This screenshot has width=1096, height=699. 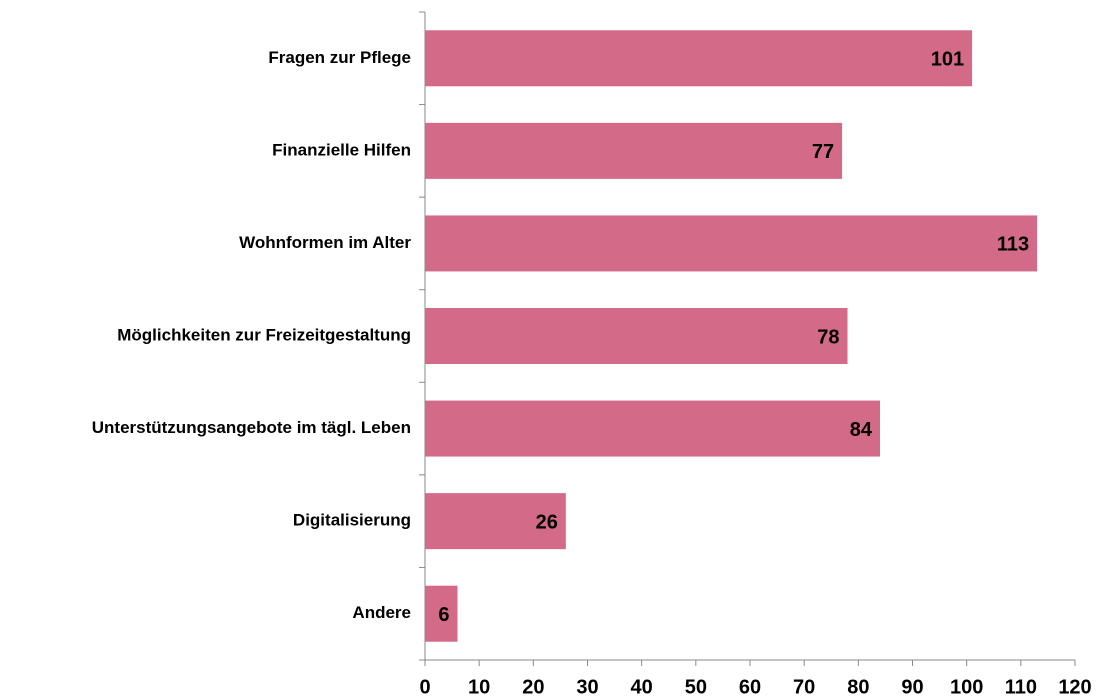 I want to click on value-label: 101, so click(x=947, y=60).